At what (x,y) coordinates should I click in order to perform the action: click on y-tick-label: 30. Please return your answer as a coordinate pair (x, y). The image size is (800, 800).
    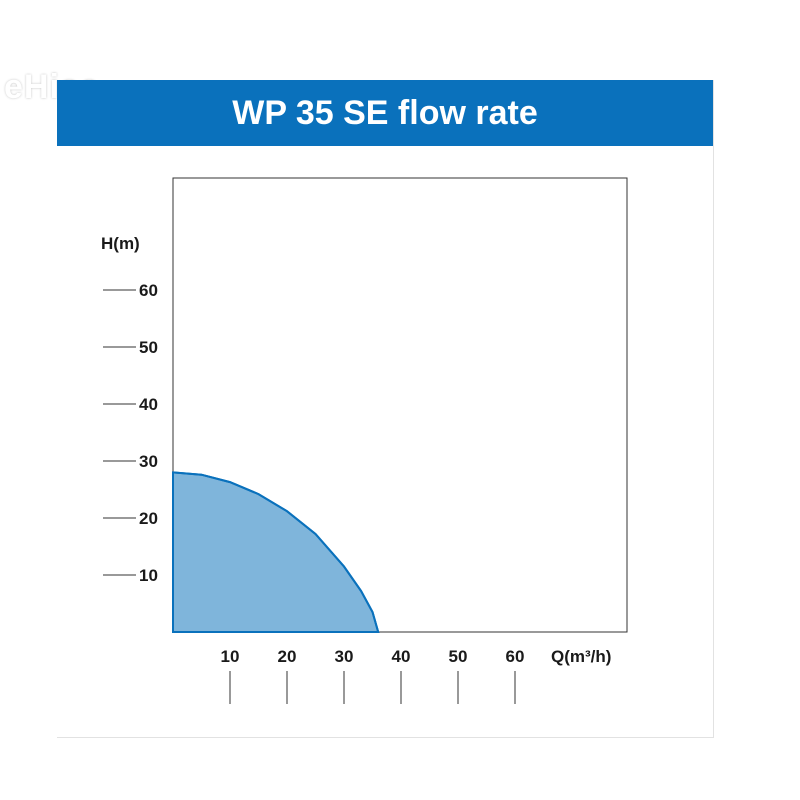
    Looking at the image, I should click on (148, 461).